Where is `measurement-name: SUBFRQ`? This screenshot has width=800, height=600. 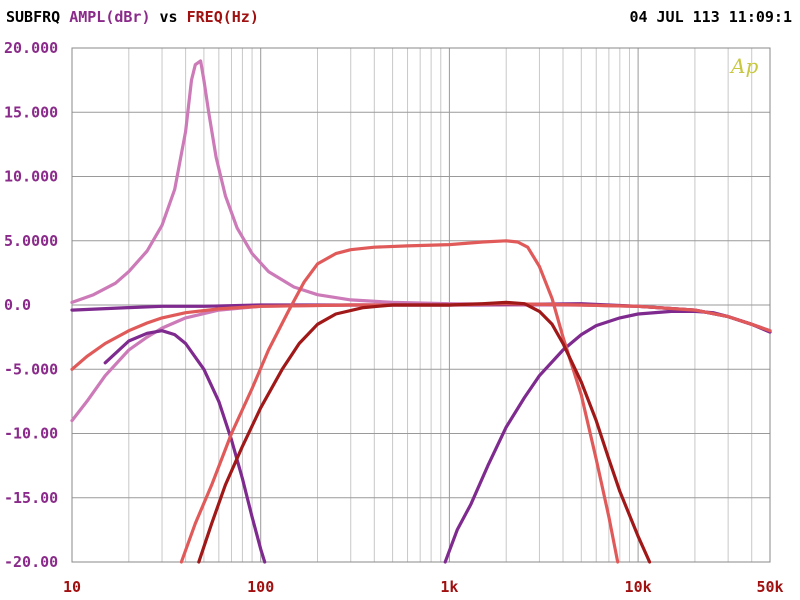 measurement-name: SUBFRQ is located at coordinates (33, 17).